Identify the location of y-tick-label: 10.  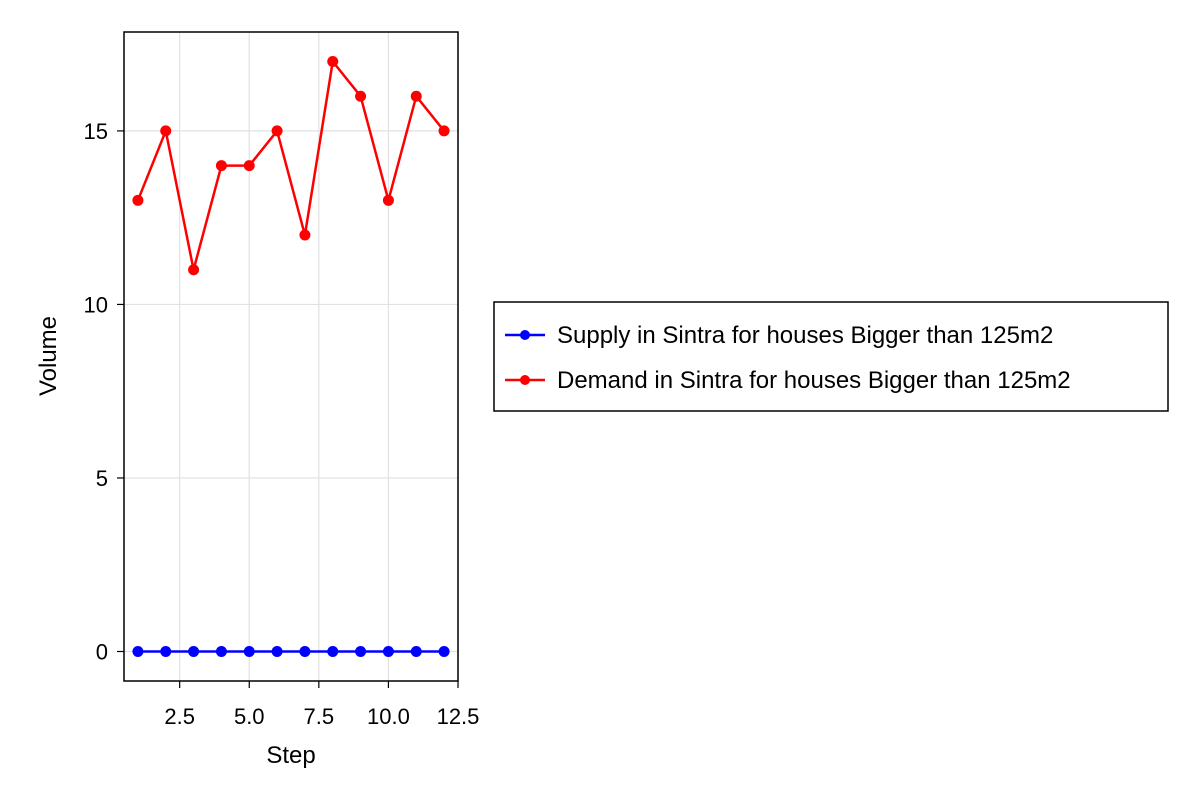
(96, 304).